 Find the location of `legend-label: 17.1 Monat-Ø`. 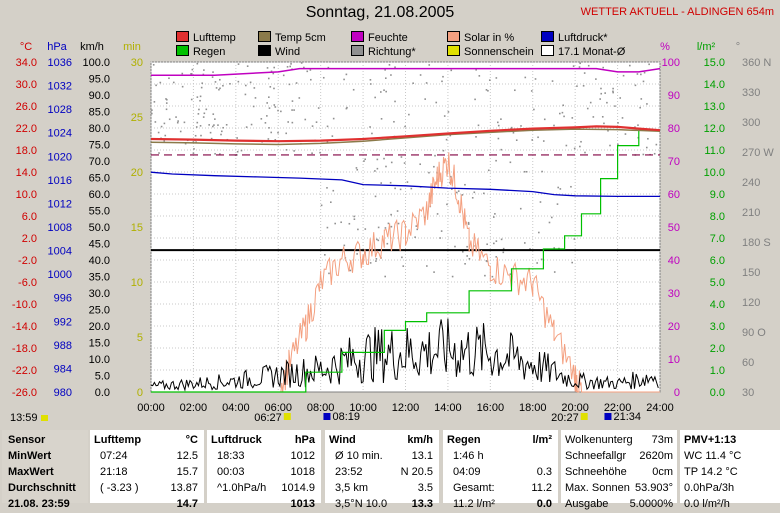

legend-label: 17.1 Monat-Ø is located at coordinates (592, 52).